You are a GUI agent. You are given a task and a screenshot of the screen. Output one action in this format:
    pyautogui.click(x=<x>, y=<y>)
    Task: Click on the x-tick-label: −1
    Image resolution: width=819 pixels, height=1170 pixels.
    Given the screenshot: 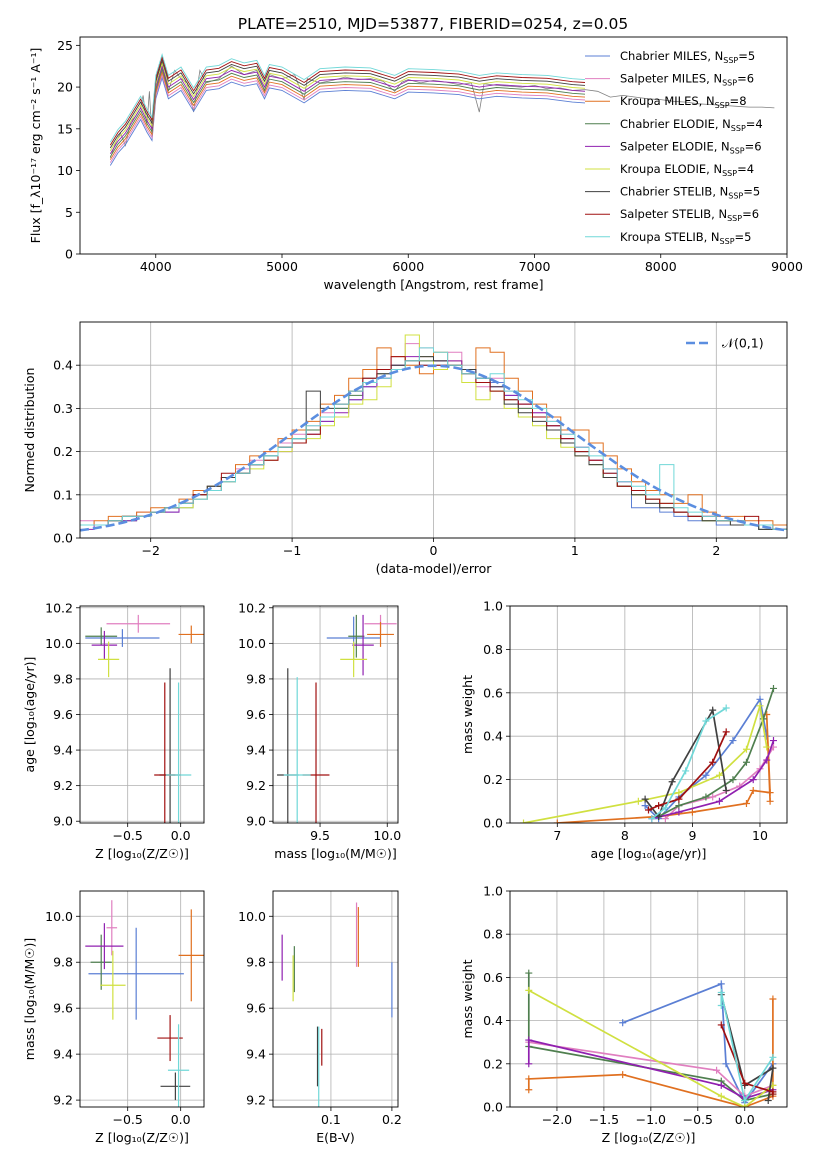 What is the action you would take?
    pyautogui.click(x=292, y=550)
    